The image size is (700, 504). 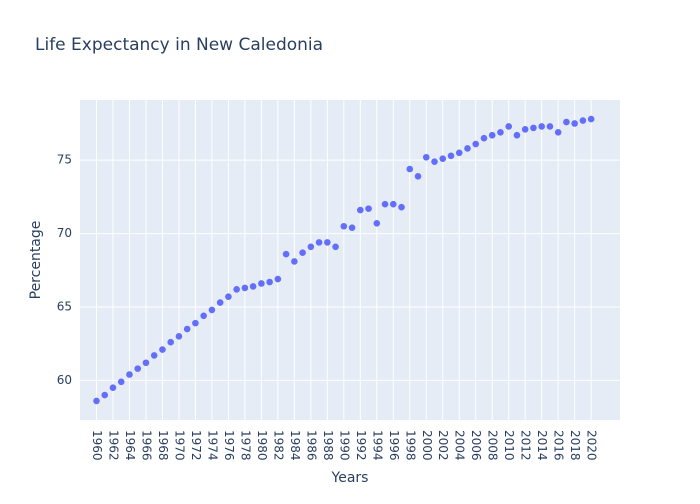 What do you see at coordinates (64, 270) in the screenshot?
I see `y-tick-labels: 60 65 70 75` at bounding box center [64, 270].